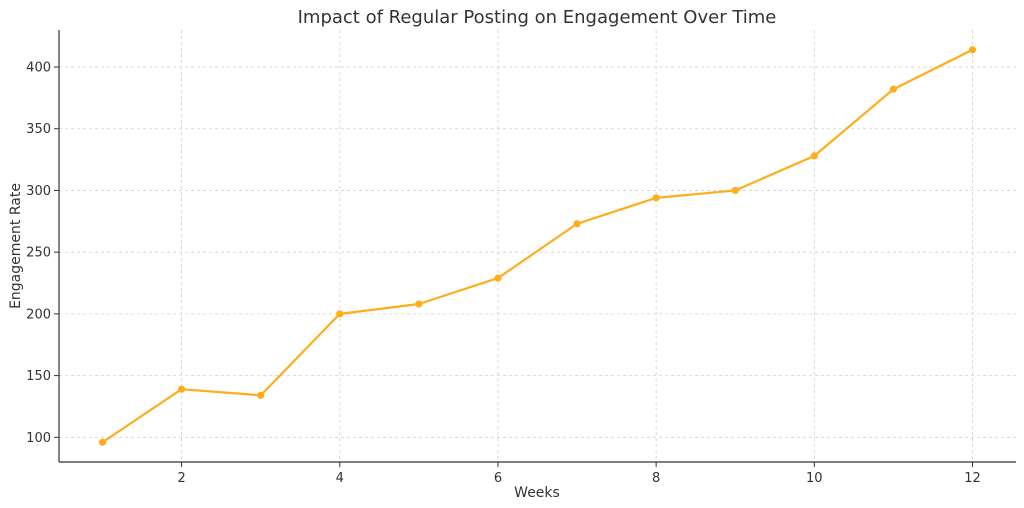 Image resolution: width=1024 pixels, height=508 pixels. Describe the element at coordinates (537, 493) in the screenshot. I see `x-axis-label: Weeks` at that location.